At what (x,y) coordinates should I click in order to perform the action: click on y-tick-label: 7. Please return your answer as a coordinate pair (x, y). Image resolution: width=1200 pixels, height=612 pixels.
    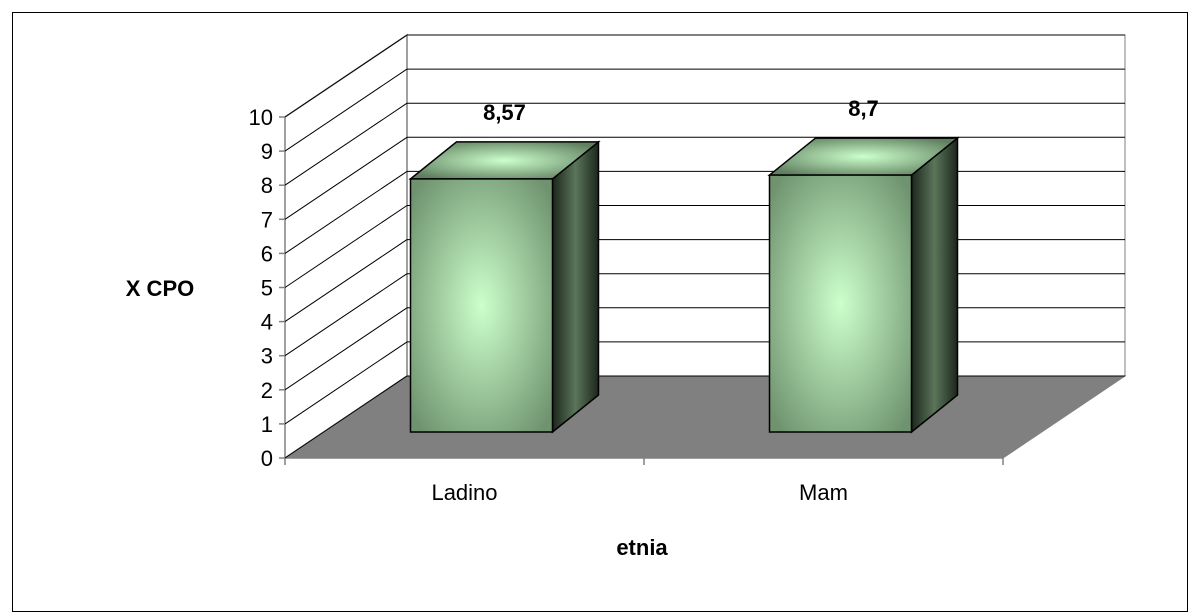
    Looking at the image, I should click on (267, 219).